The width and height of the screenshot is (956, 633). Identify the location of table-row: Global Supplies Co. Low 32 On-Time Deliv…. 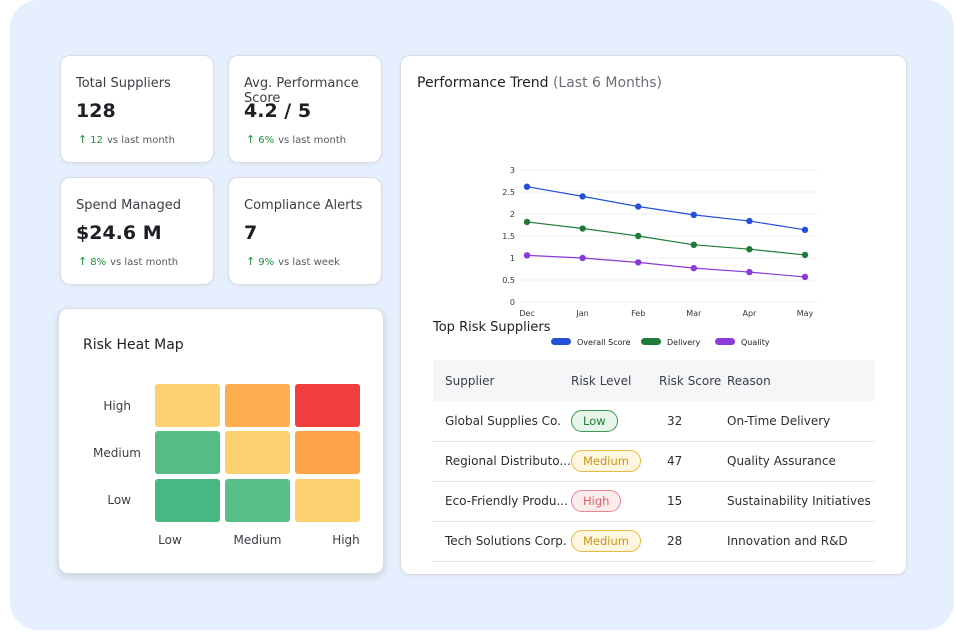
(654, 421).